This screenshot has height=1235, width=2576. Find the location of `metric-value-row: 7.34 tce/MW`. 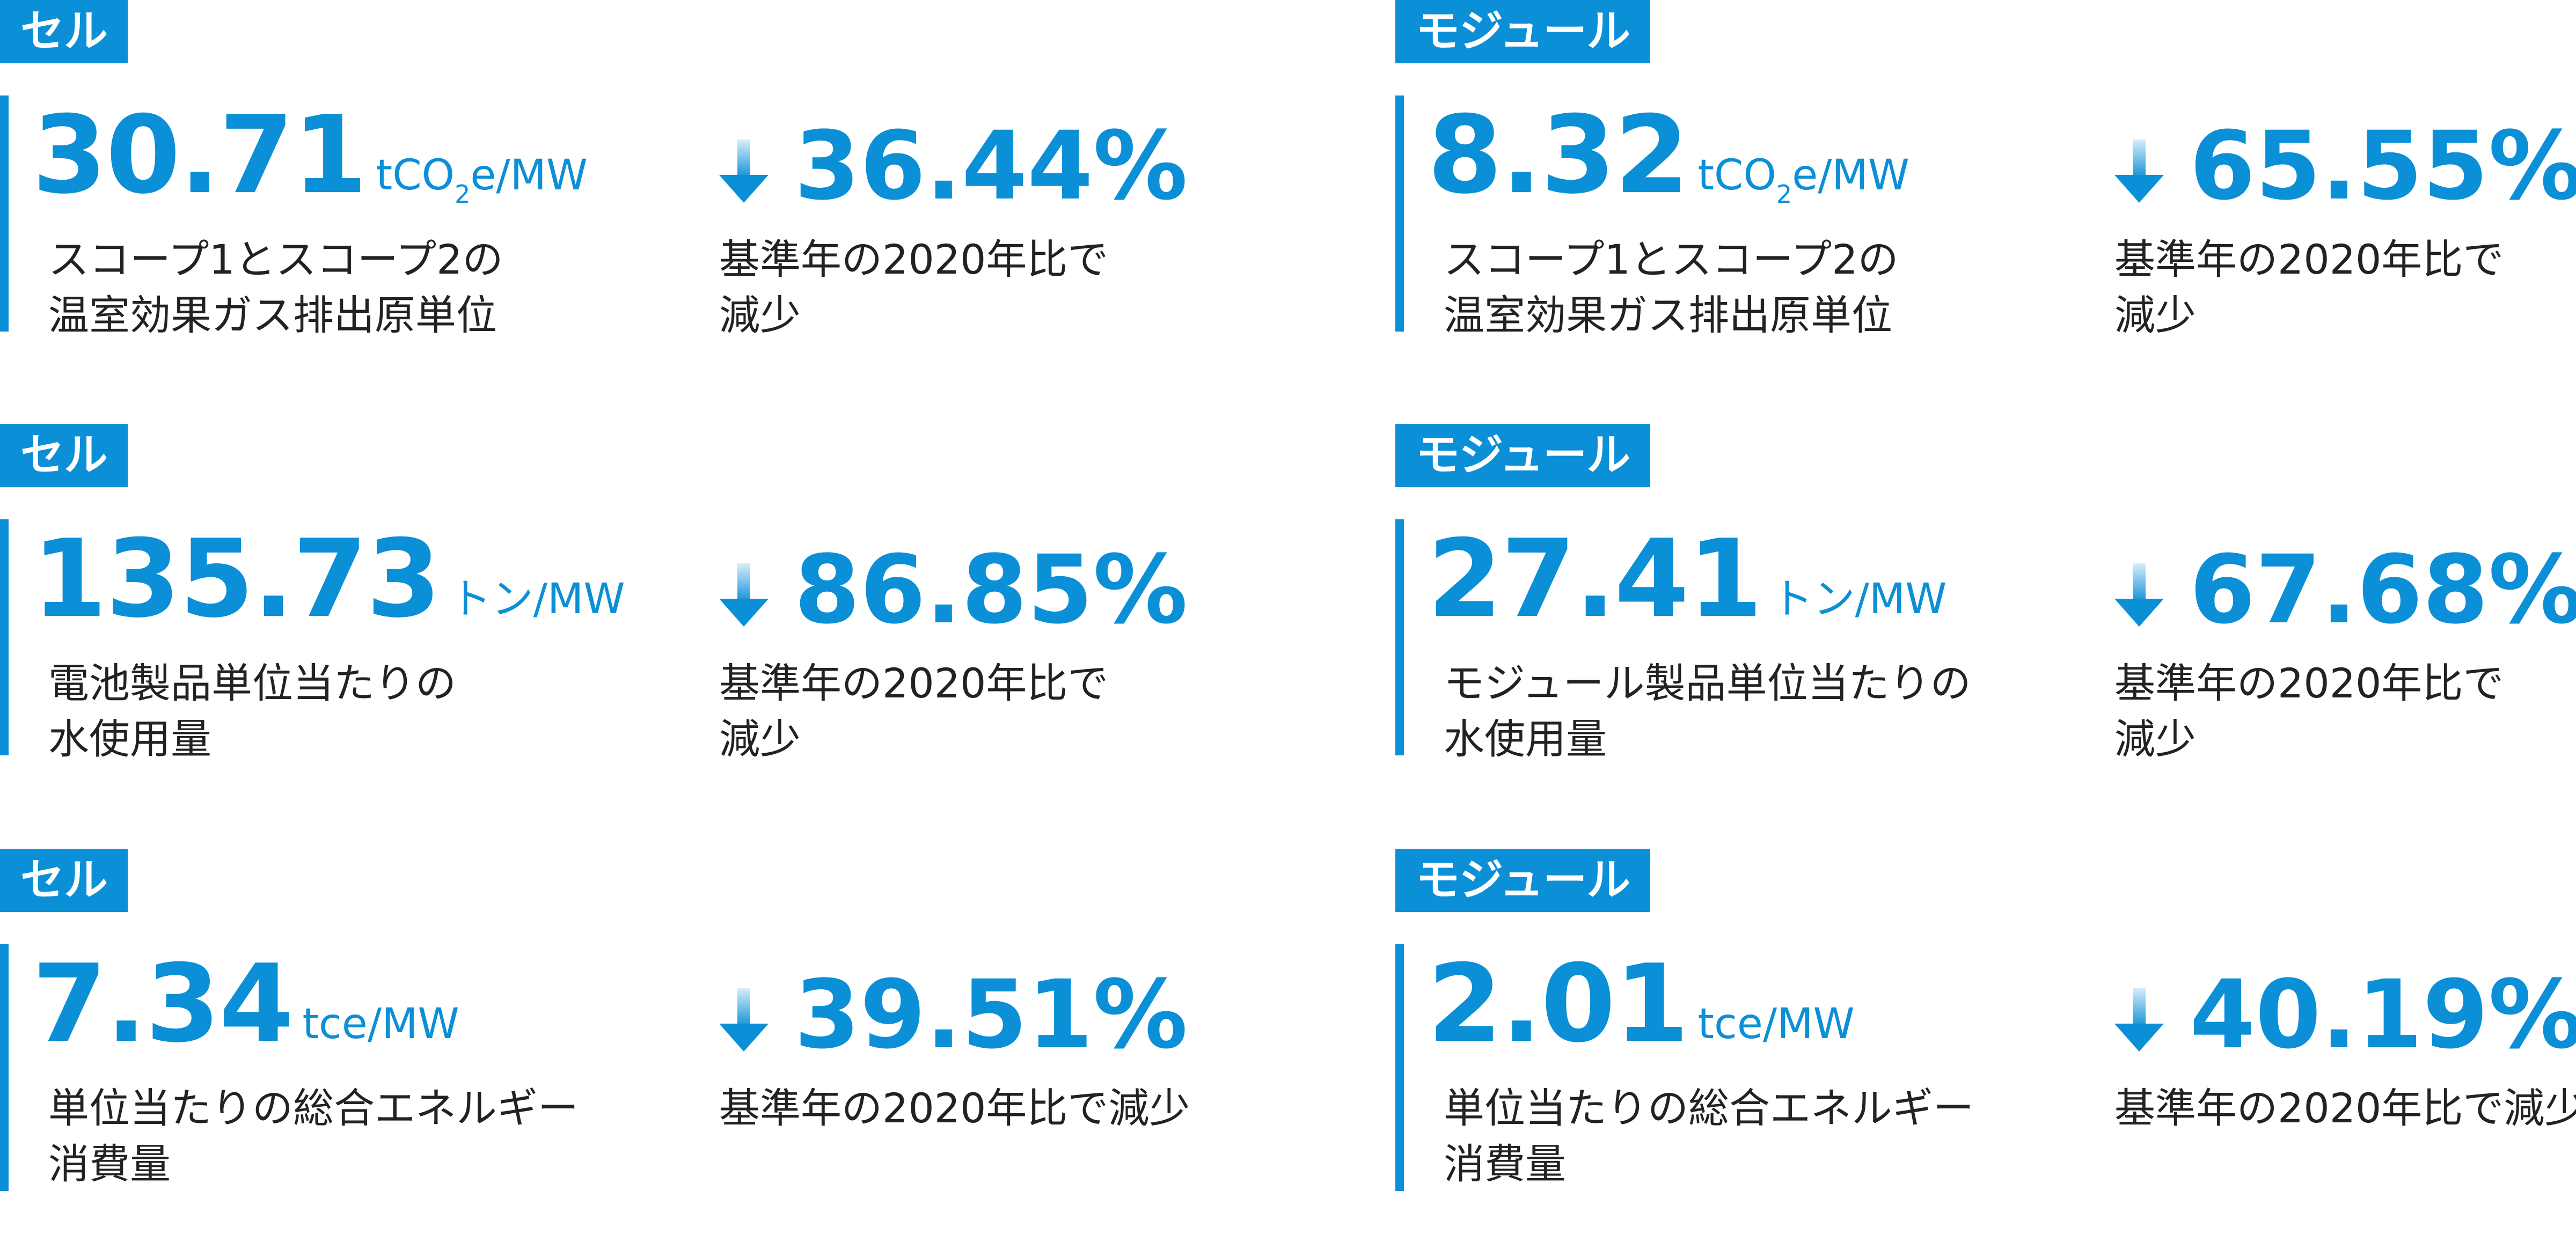

metric-value-row: 7.34 tce/MW is located at coordinates (245, 1004).